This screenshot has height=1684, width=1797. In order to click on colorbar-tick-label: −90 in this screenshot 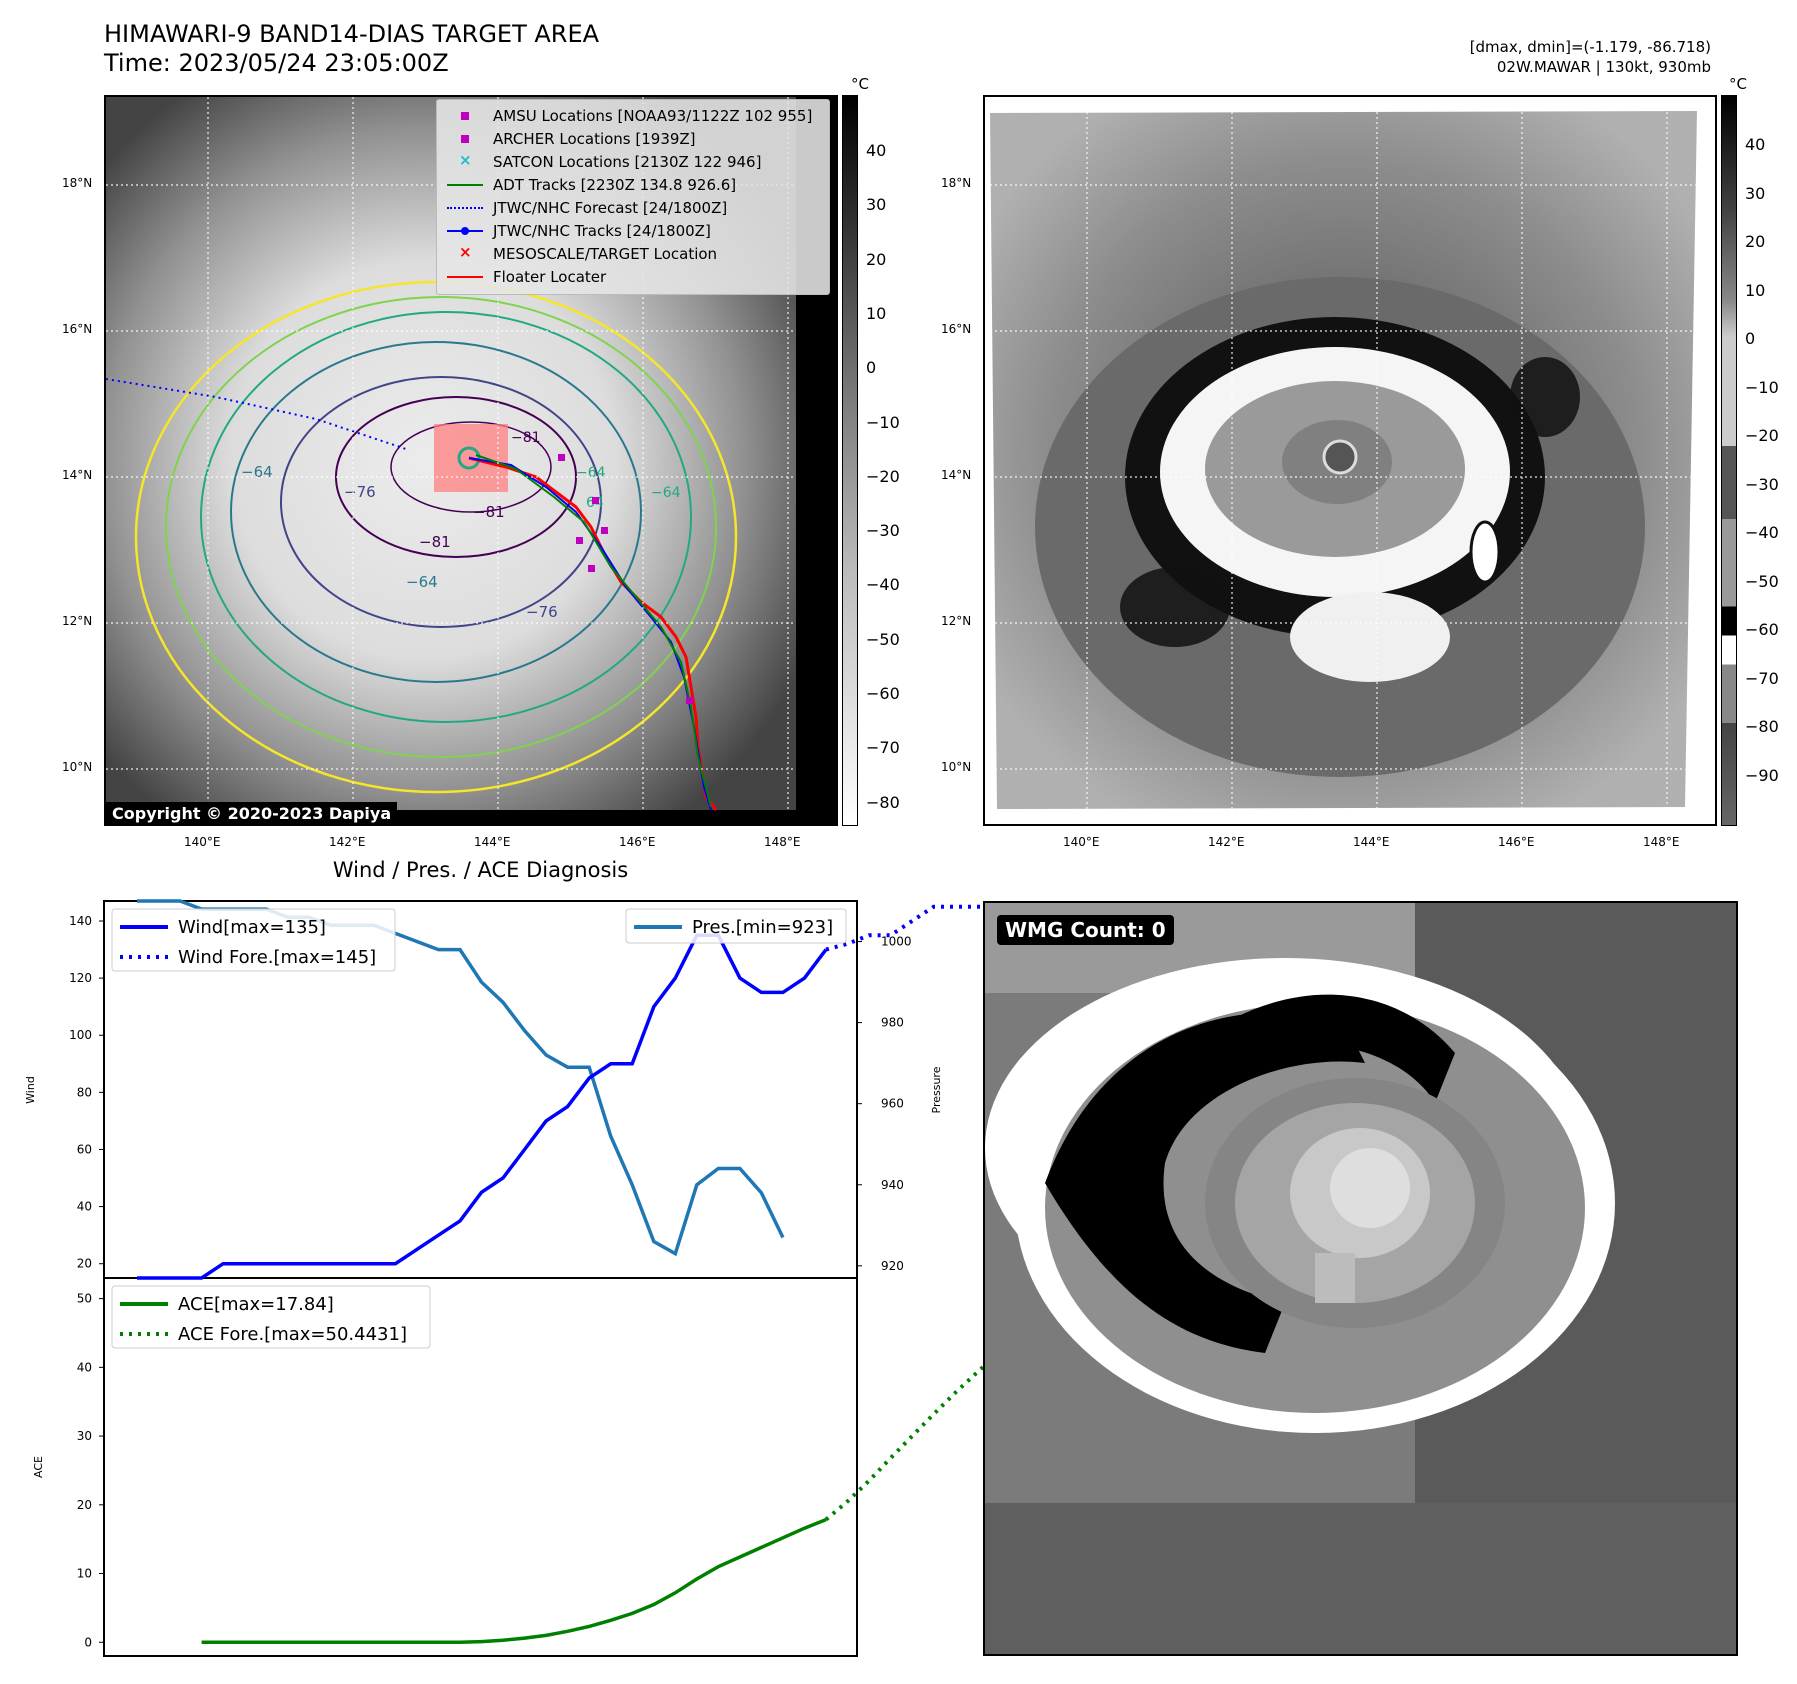, I will do `click(1762, 775)`.